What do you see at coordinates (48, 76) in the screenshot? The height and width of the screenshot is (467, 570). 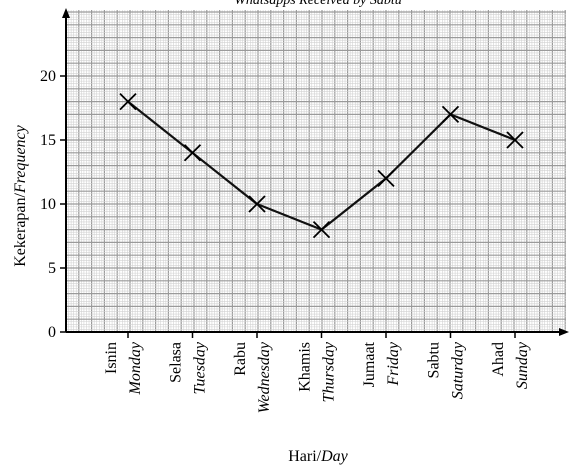 I see `y-tick-label: 20` at bounding box center [48, 76].